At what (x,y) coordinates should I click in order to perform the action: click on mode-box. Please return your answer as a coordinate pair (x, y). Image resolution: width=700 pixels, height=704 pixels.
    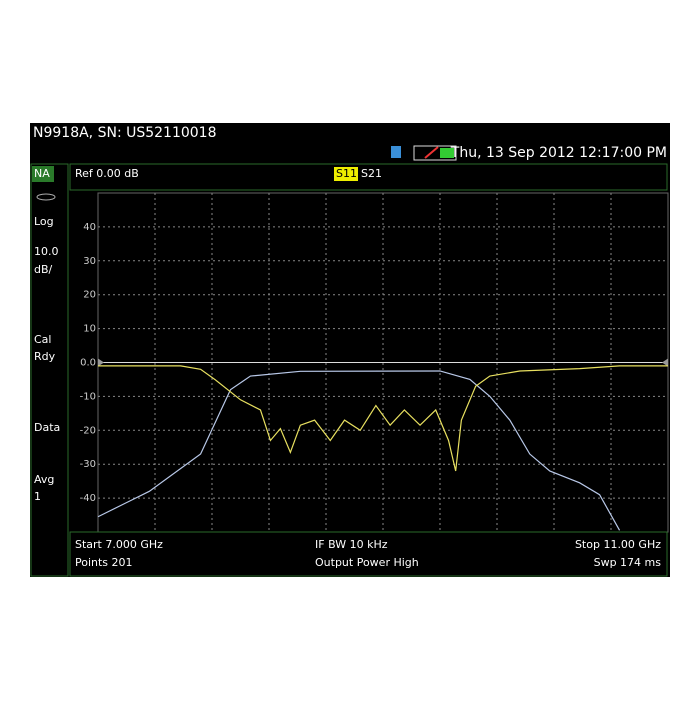
    Looking at the image, I should click on (43, 174).